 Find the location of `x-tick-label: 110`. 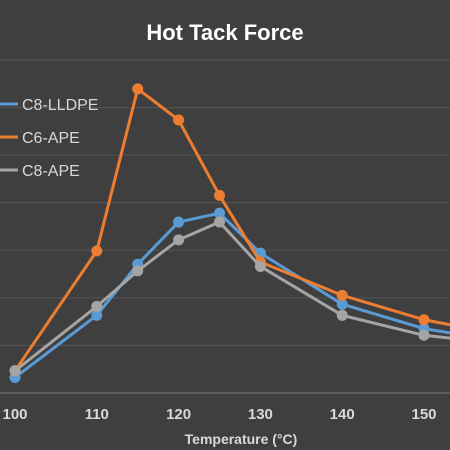

x-tick-label: 110 is located at coordinates (97, 414).